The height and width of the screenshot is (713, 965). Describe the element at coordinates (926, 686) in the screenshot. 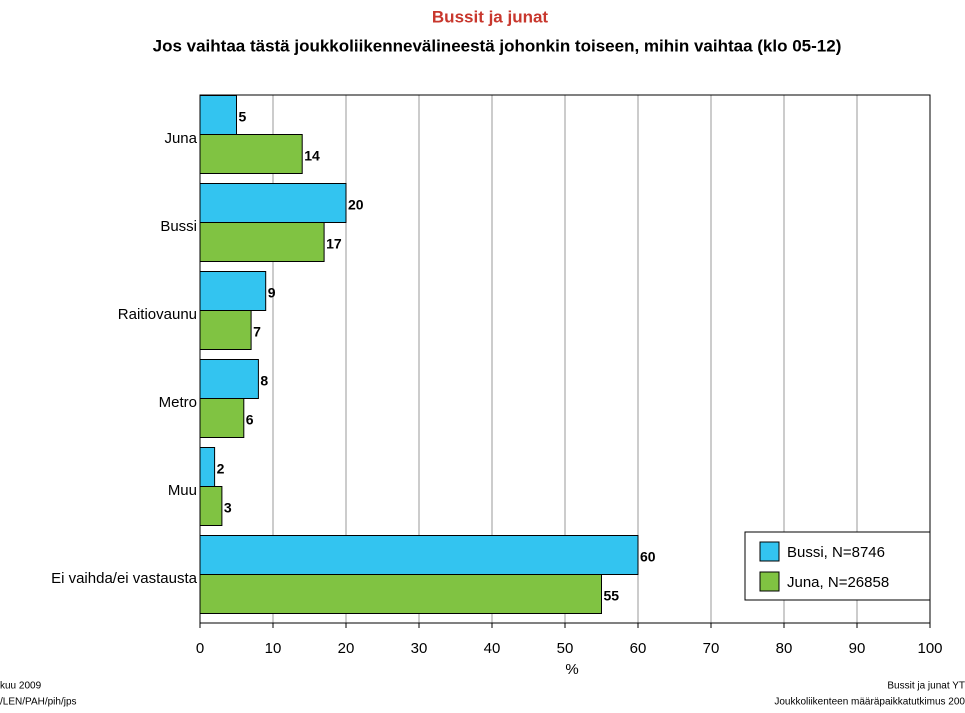

I see `footer-right: Bussit ja junat YT` at that location.